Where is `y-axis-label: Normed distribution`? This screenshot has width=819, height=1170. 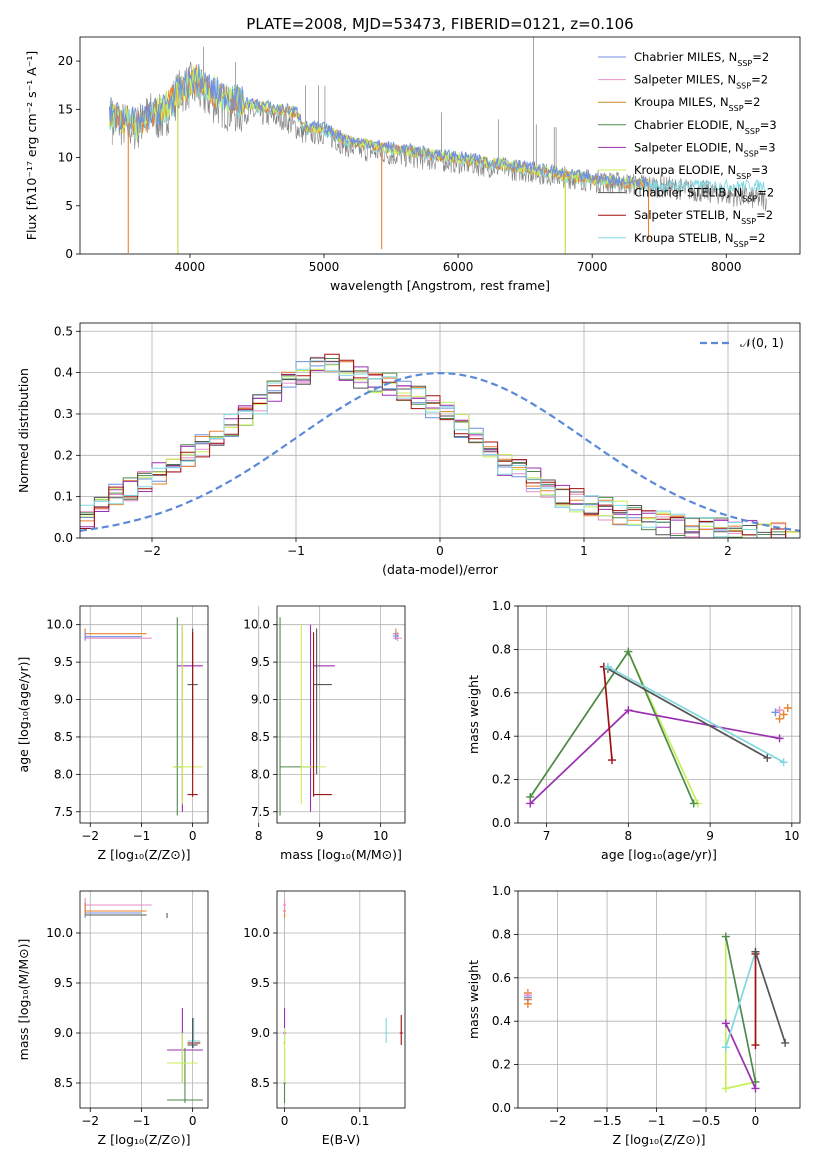
y-axis-label: Normed distribution is located at coordinates (23, 430).